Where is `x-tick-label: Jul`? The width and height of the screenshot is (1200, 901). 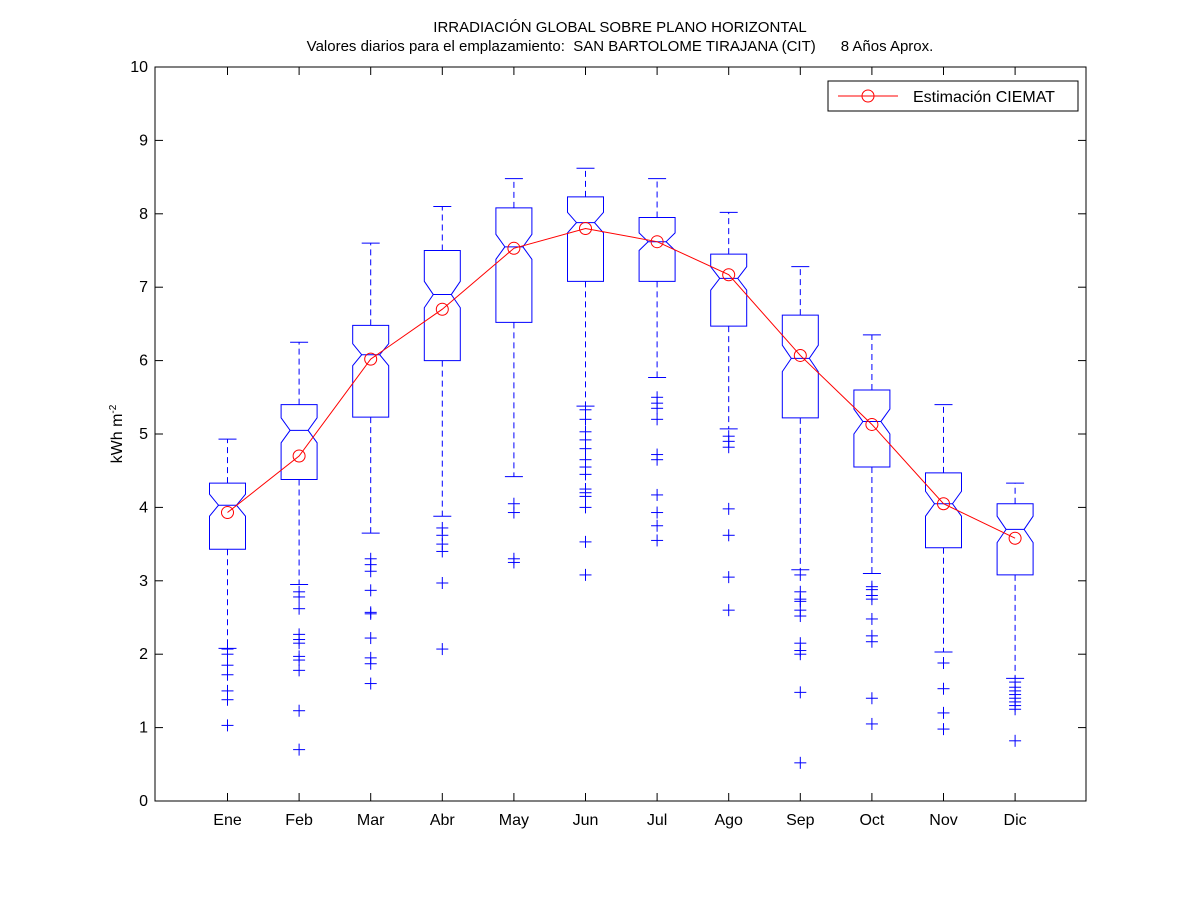 x-tick-label: Jul is located at coordinates (657, 820).